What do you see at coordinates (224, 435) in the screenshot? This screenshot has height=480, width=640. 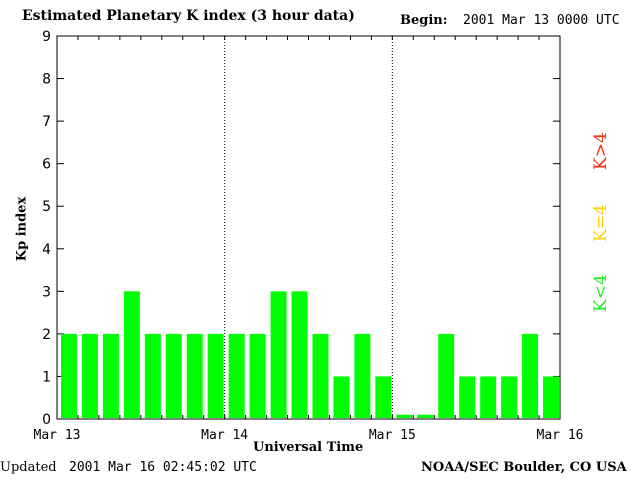 I see `x-tick-label: Mar 14` at bounding box center [224, 435].